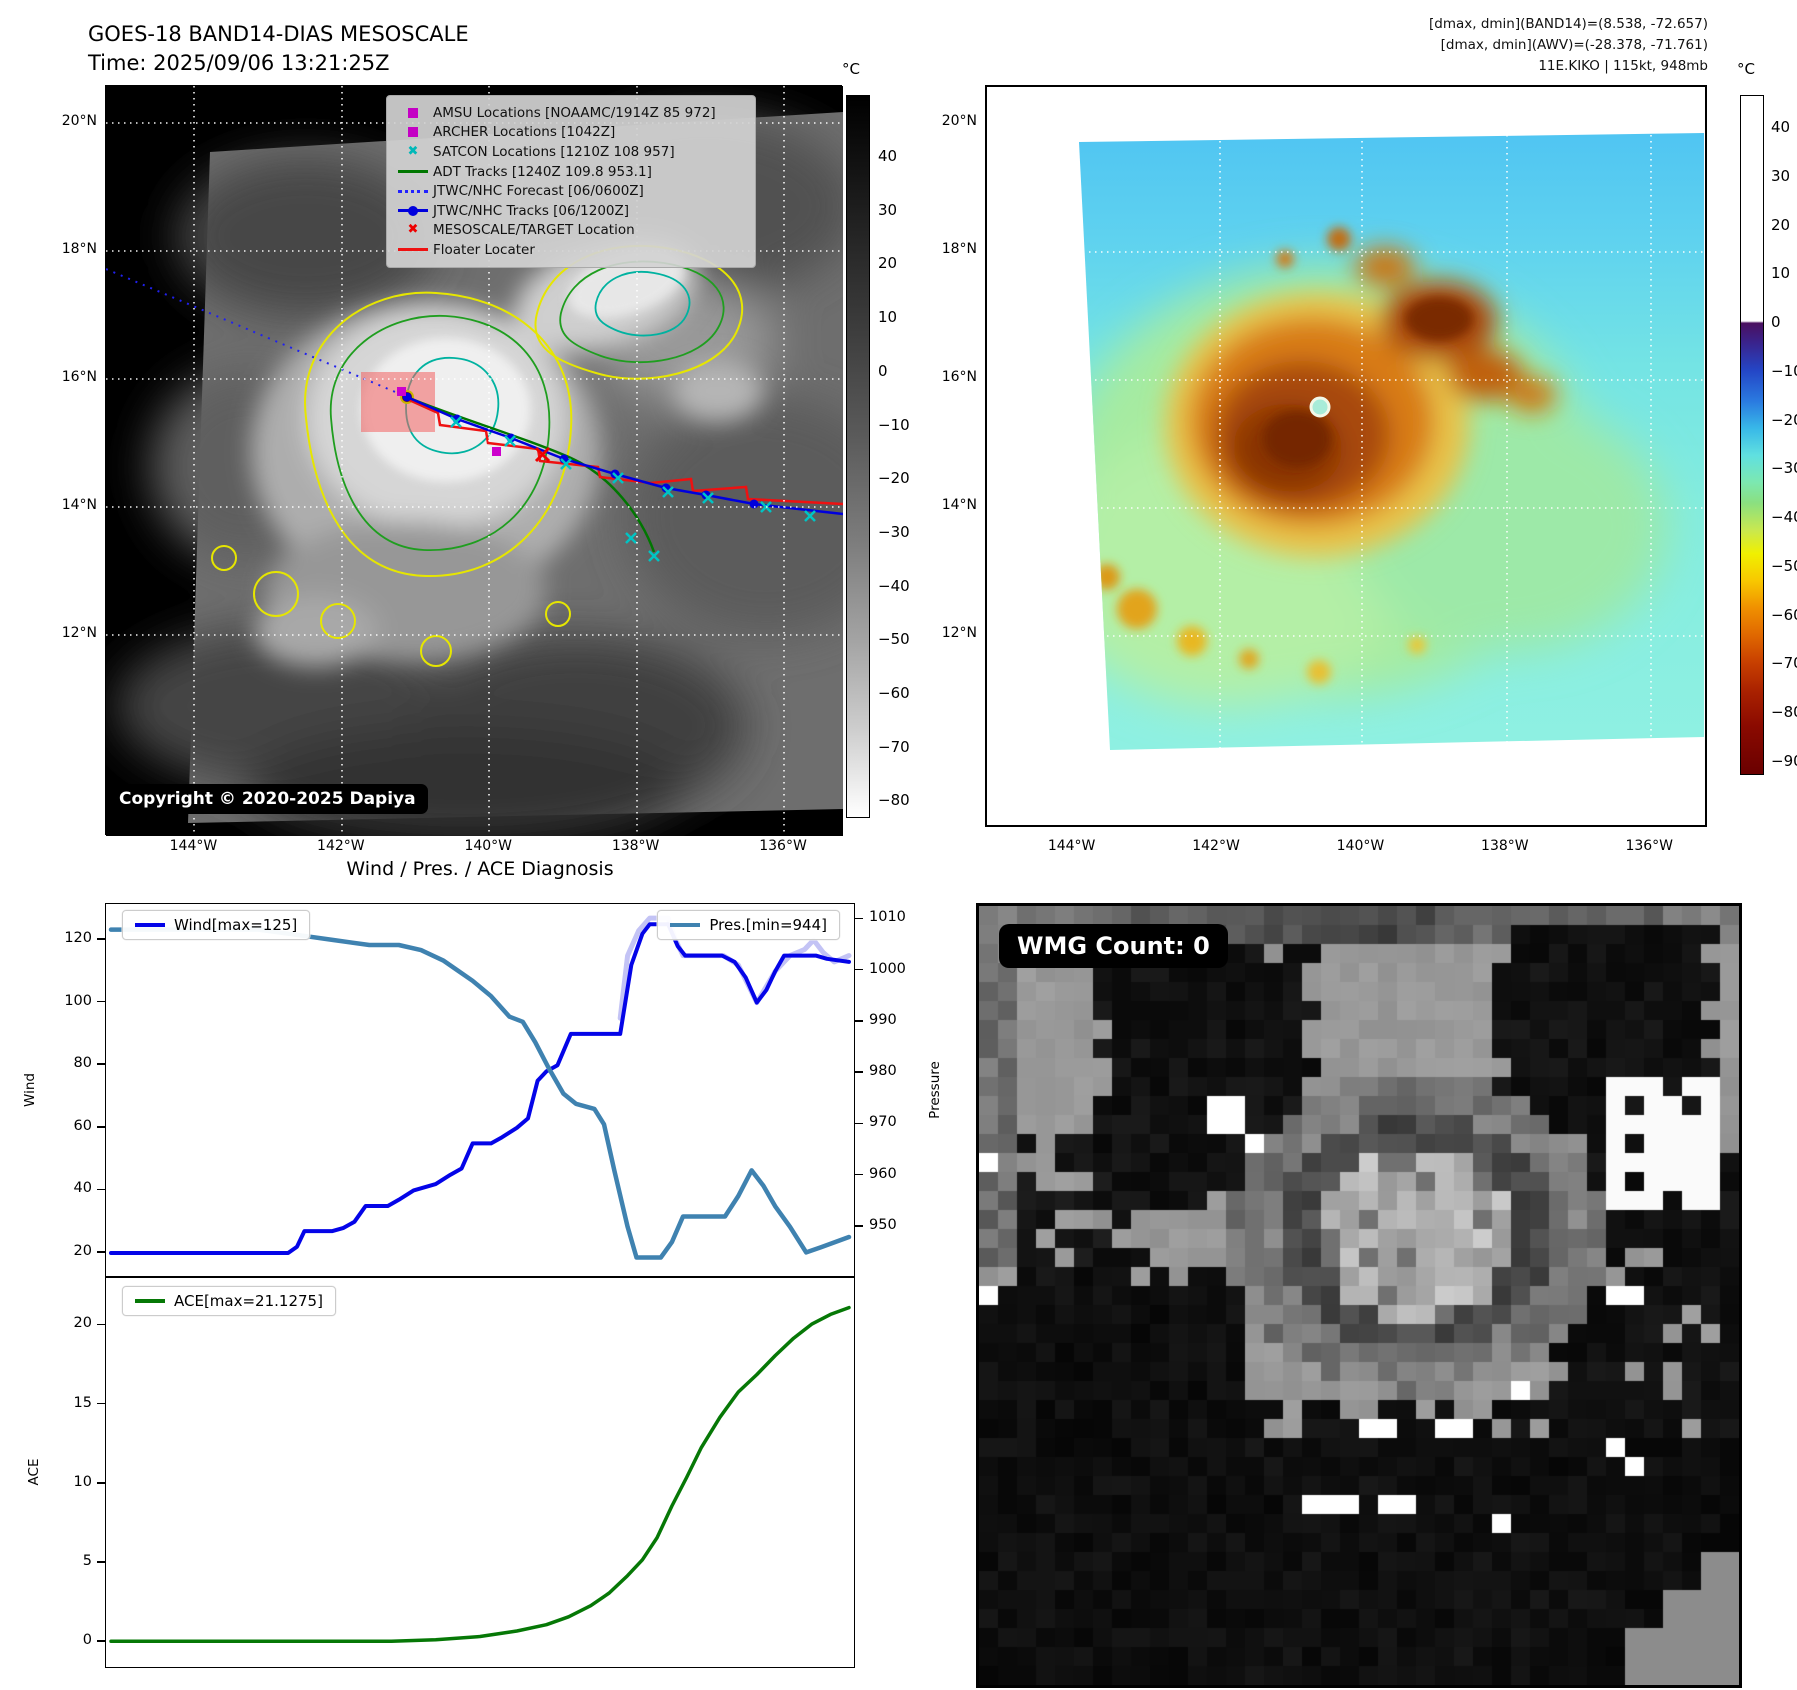 The width and height of the screenshot is (1797, 1690). What do you see at coordinates (894, 746) in the screenshot?
I see `colorbar-left-tick: −70` at bounding box center [894, 746].